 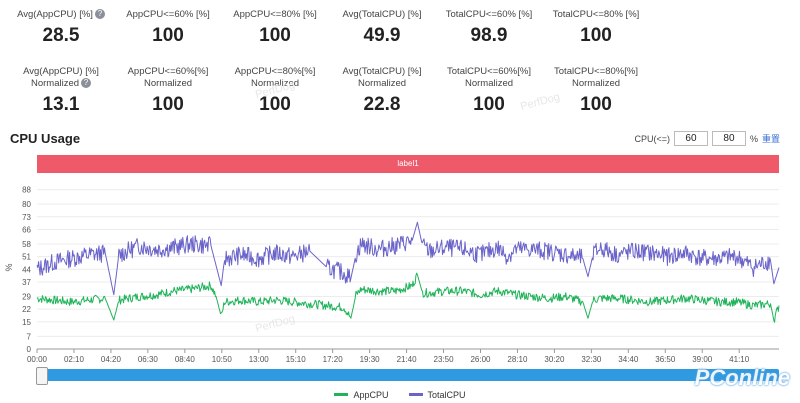 I want to click on stat-label: TotalCPU<=80% [%], so click(x=596, y=15).